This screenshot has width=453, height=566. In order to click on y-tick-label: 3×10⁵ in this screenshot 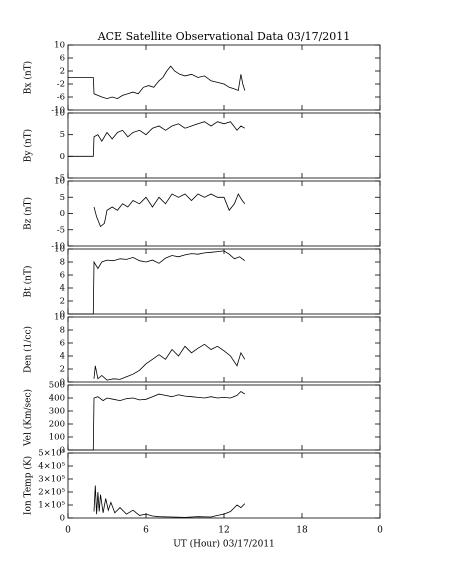, I will do `click(51, 480)`.